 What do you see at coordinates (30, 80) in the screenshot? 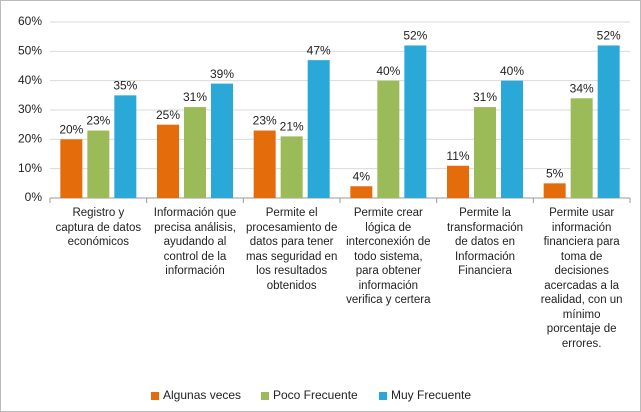
I see `y-tick-label: 40%` at bounding box center [30, 80].